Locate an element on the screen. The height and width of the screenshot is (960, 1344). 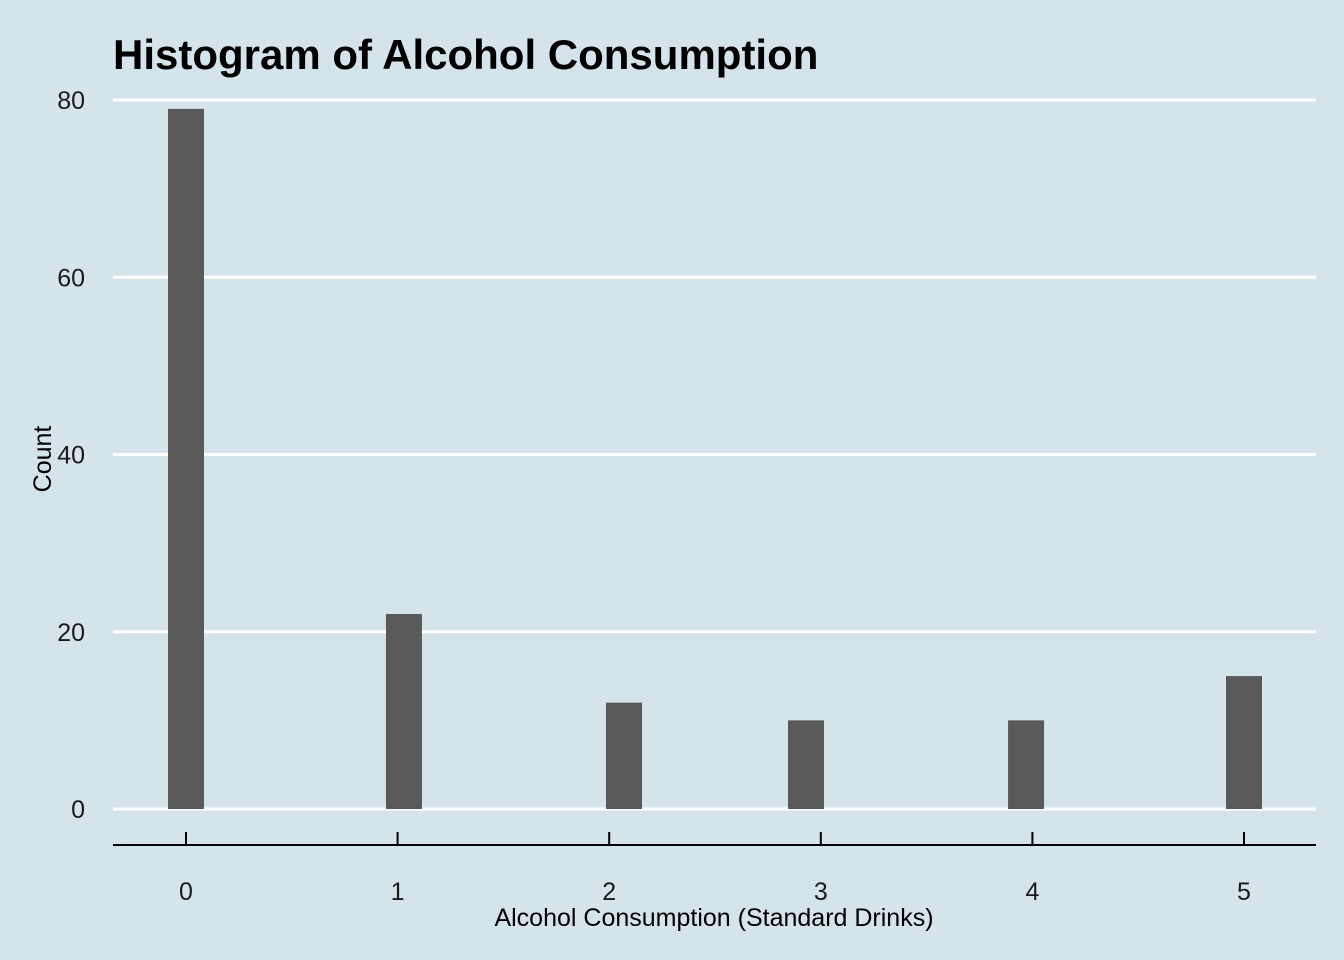
y-axis-ticks: 0 20 40 60 80 is located at coordinates (71, 455).